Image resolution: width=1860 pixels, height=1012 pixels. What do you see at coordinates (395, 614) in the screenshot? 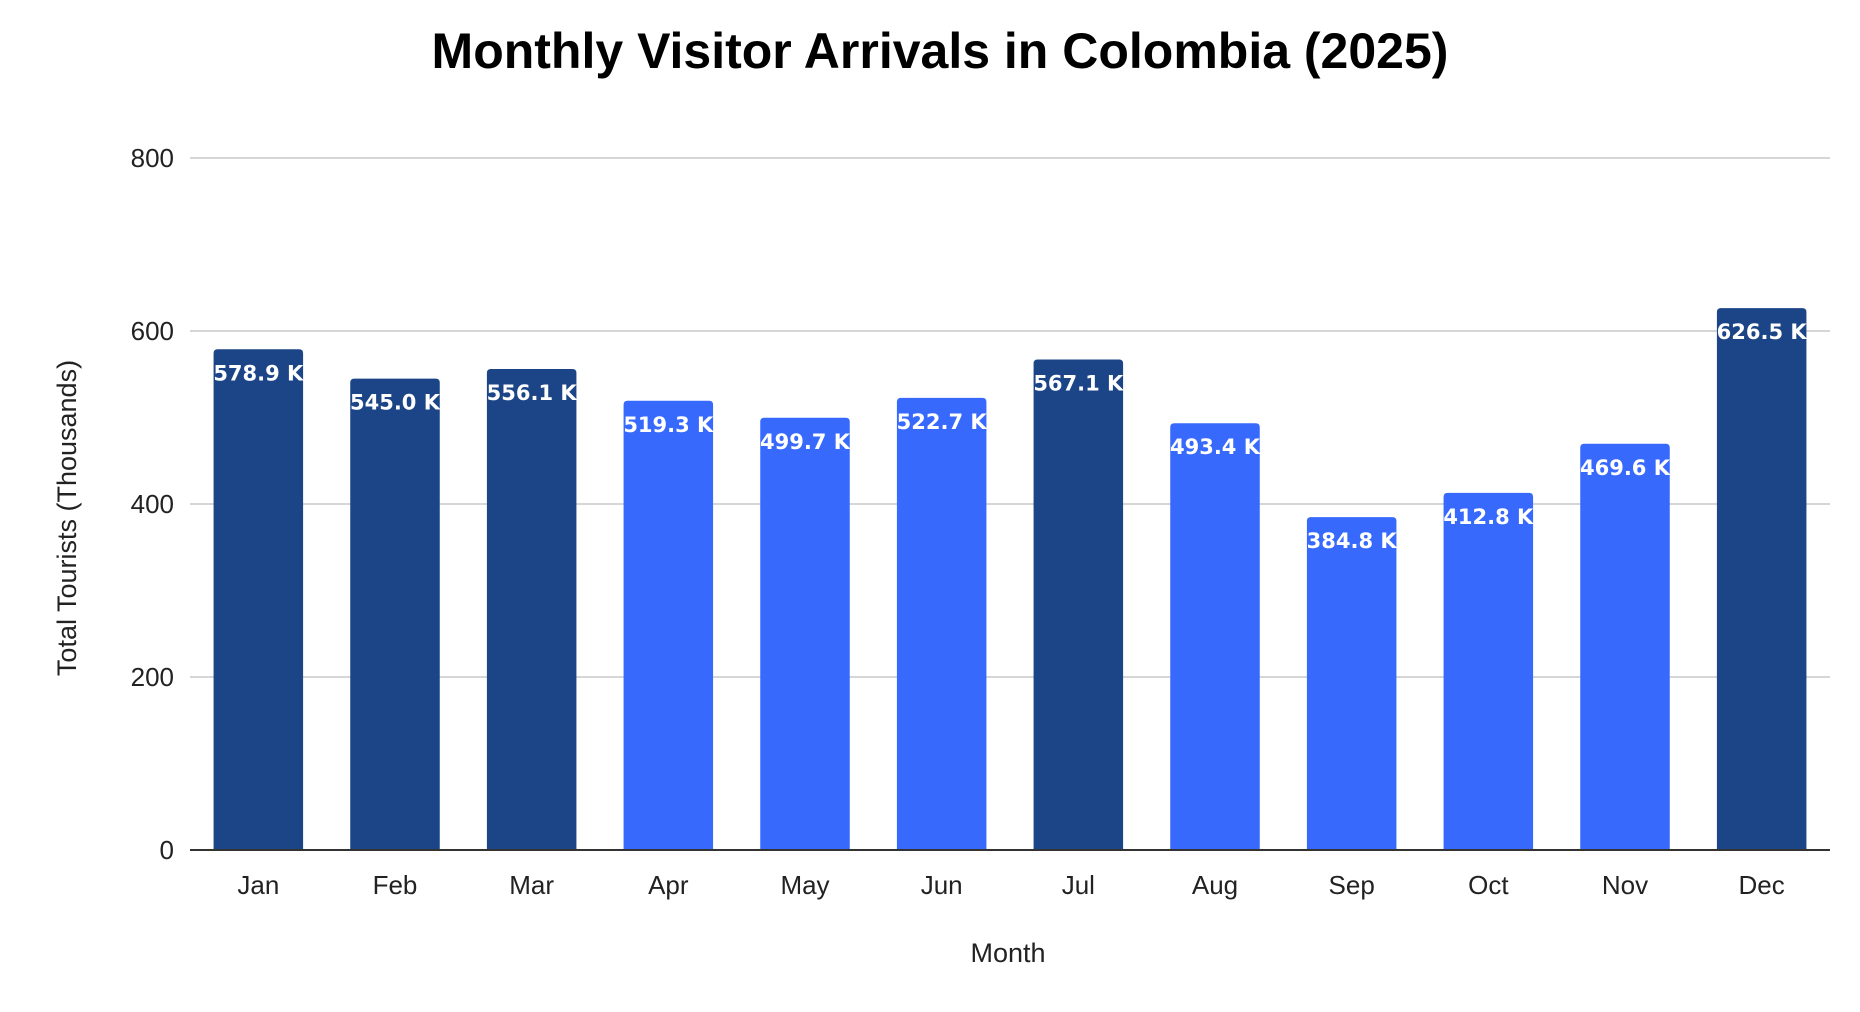
I see `bar-feb` at bounding box center [395, 614].